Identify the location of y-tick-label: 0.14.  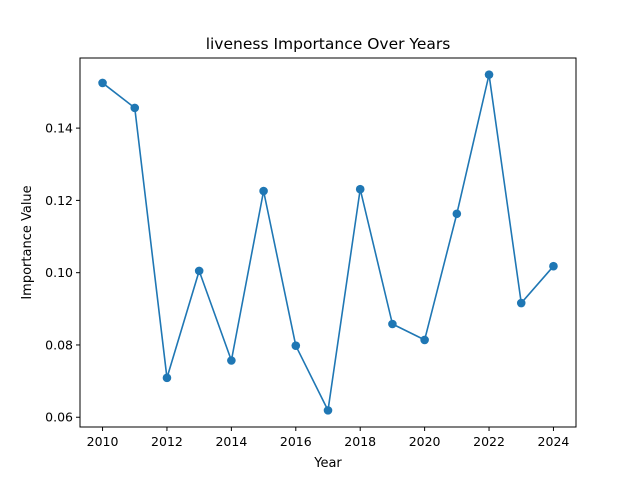
(59, 128).